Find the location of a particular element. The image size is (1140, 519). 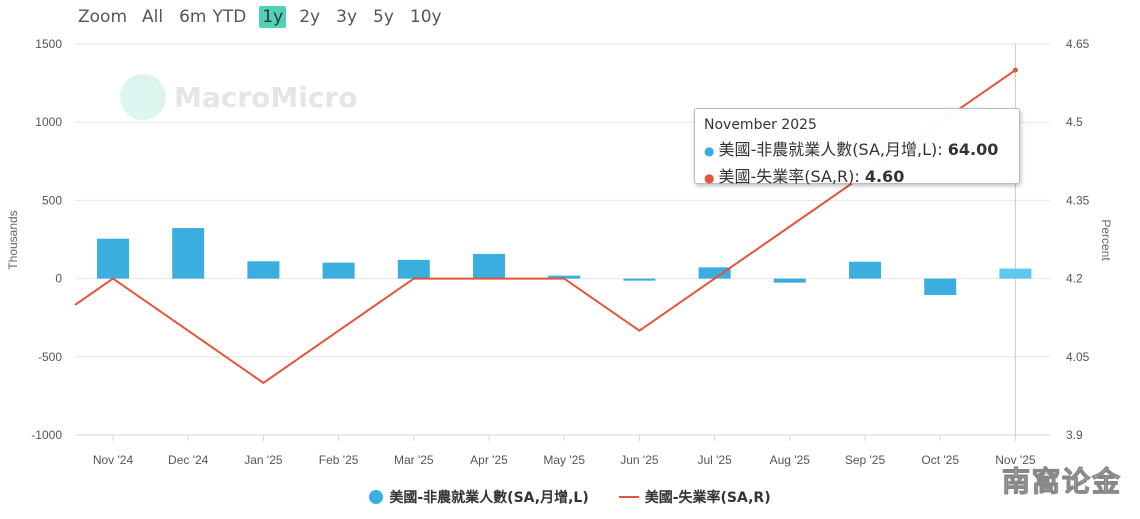

chart-legend: 美國-非農就業人數(SA,月增,L) 美國-失業率(SA,R) is located at coordinates (570, 497).